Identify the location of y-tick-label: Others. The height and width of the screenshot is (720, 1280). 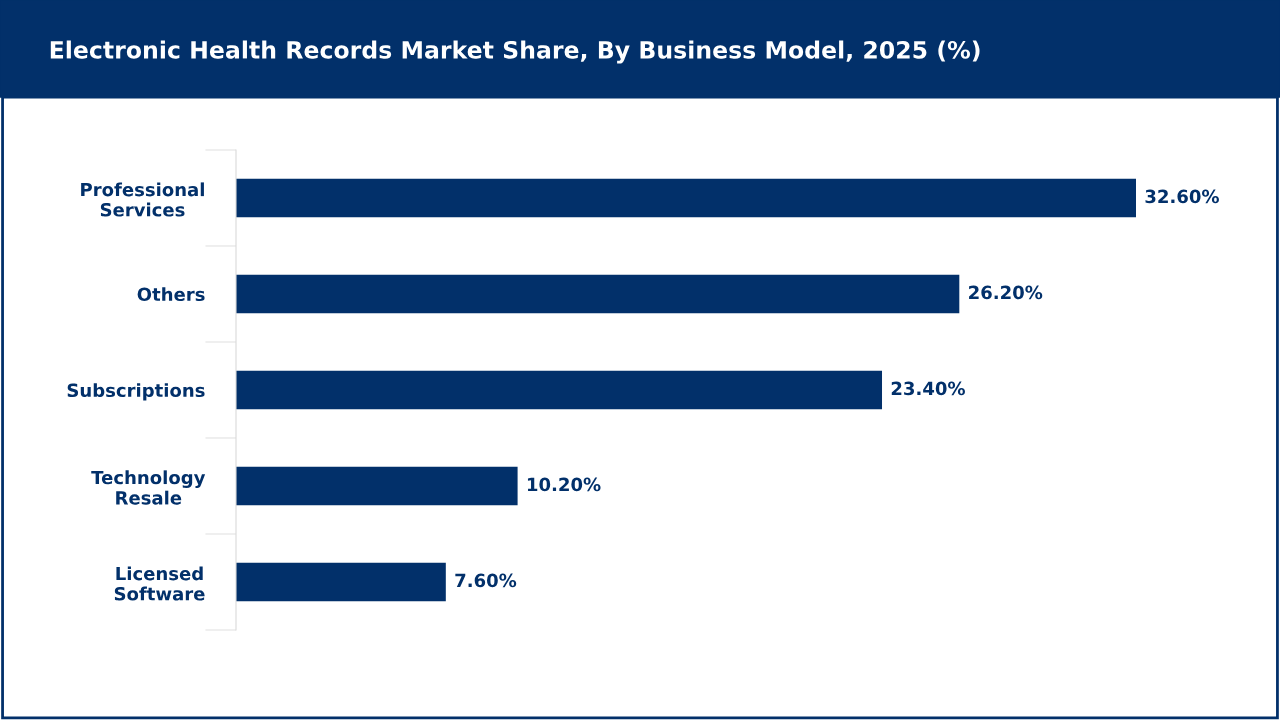
(171, 294).